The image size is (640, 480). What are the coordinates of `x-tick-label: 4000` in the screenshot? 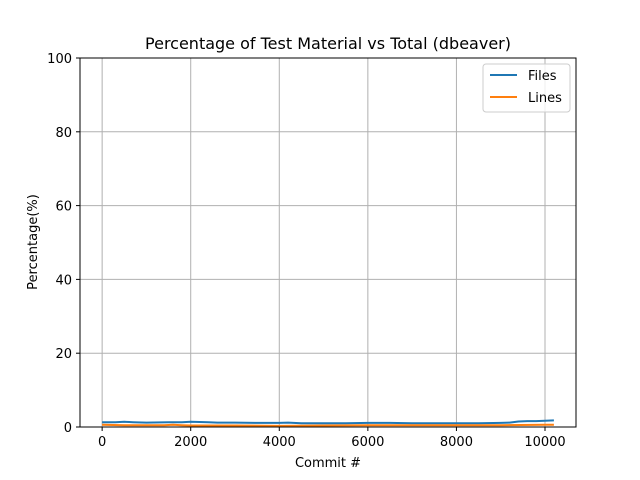 It's located at (279, 442).